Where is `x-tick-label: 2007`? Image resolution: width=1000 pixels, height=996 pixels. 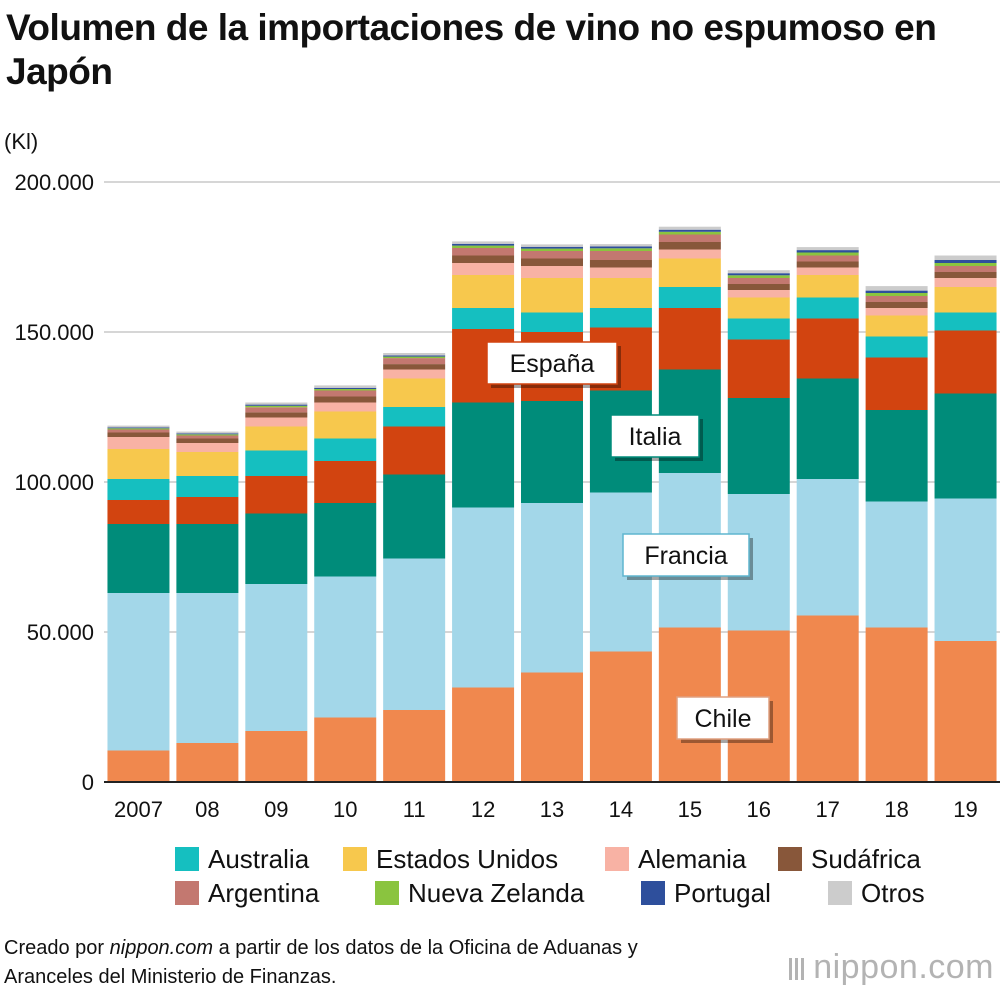
x-tick-label: 2007 is located at coordinates (138, 809).